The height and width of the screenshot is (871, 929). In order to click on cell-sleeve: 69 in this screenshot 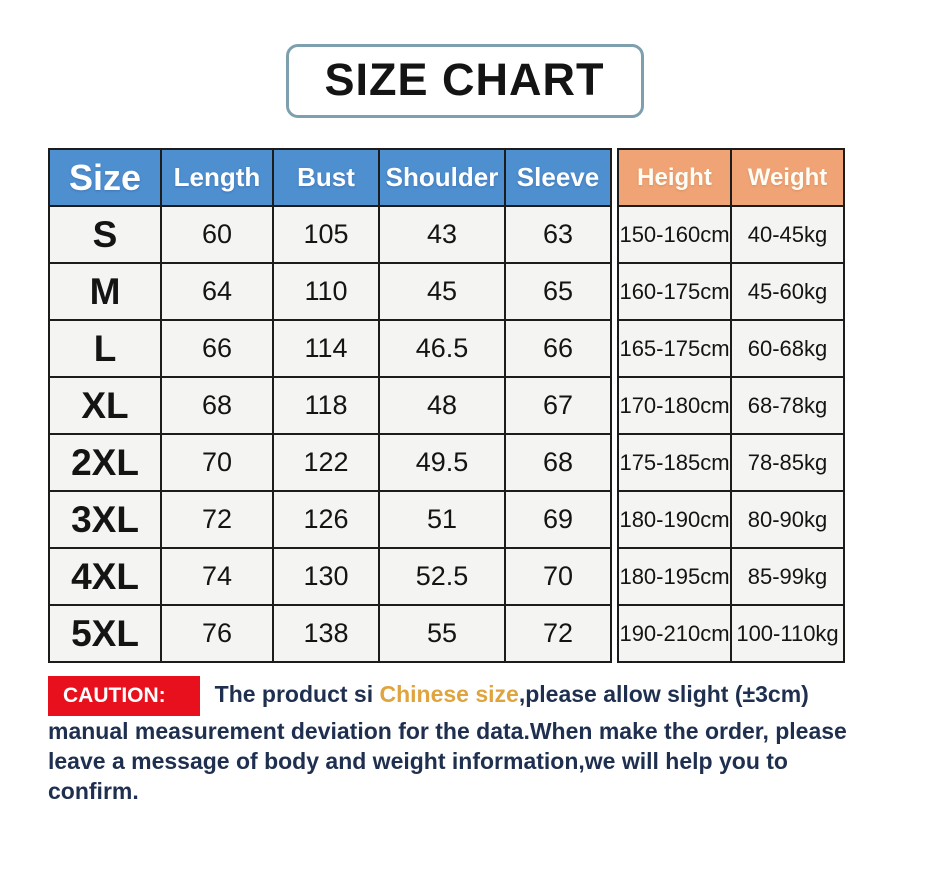, I will do `click(558, 519)`.